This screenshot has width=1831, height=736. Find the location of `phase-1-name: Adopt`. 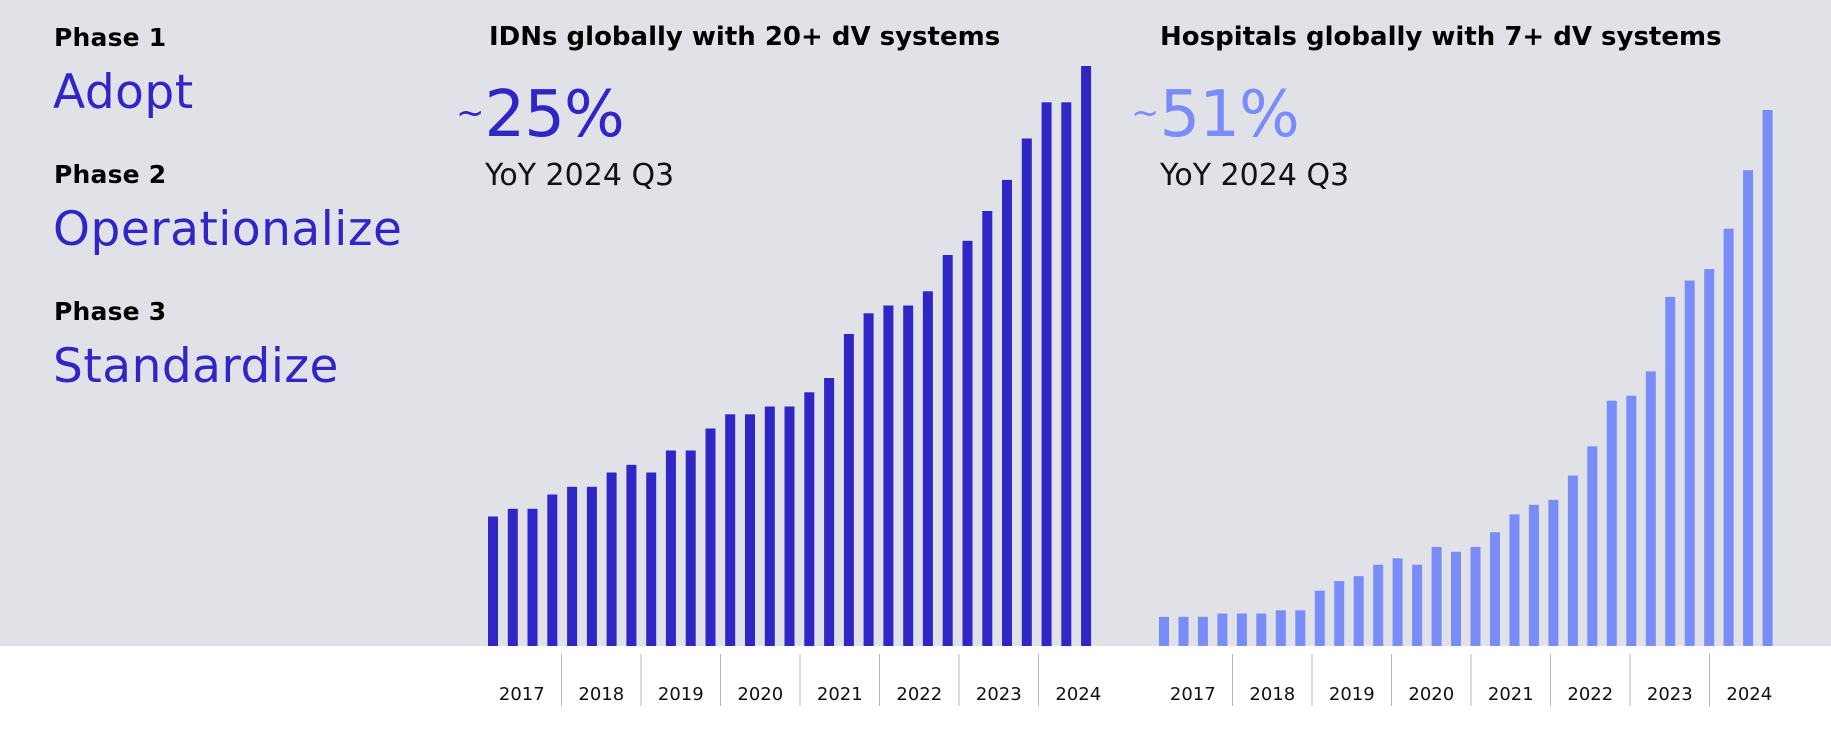

phase-1-name: Adopt is located at coordinates (123, 92).